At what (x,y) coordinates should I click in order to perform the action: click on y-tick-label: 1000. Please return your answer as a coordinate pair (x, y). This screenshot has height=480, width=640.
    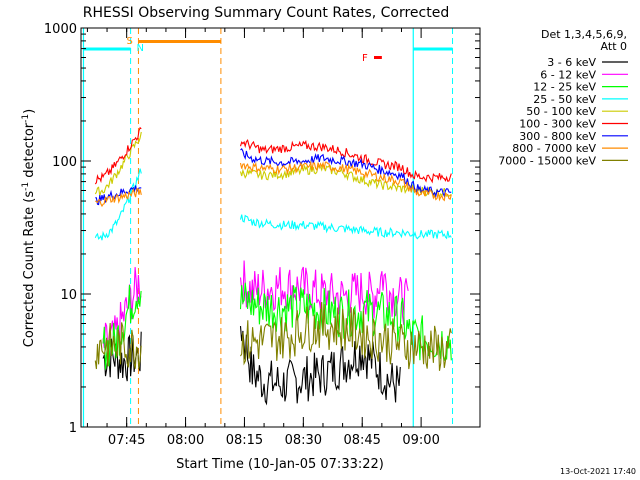
    Looking at the image, I should click on (60, 29).